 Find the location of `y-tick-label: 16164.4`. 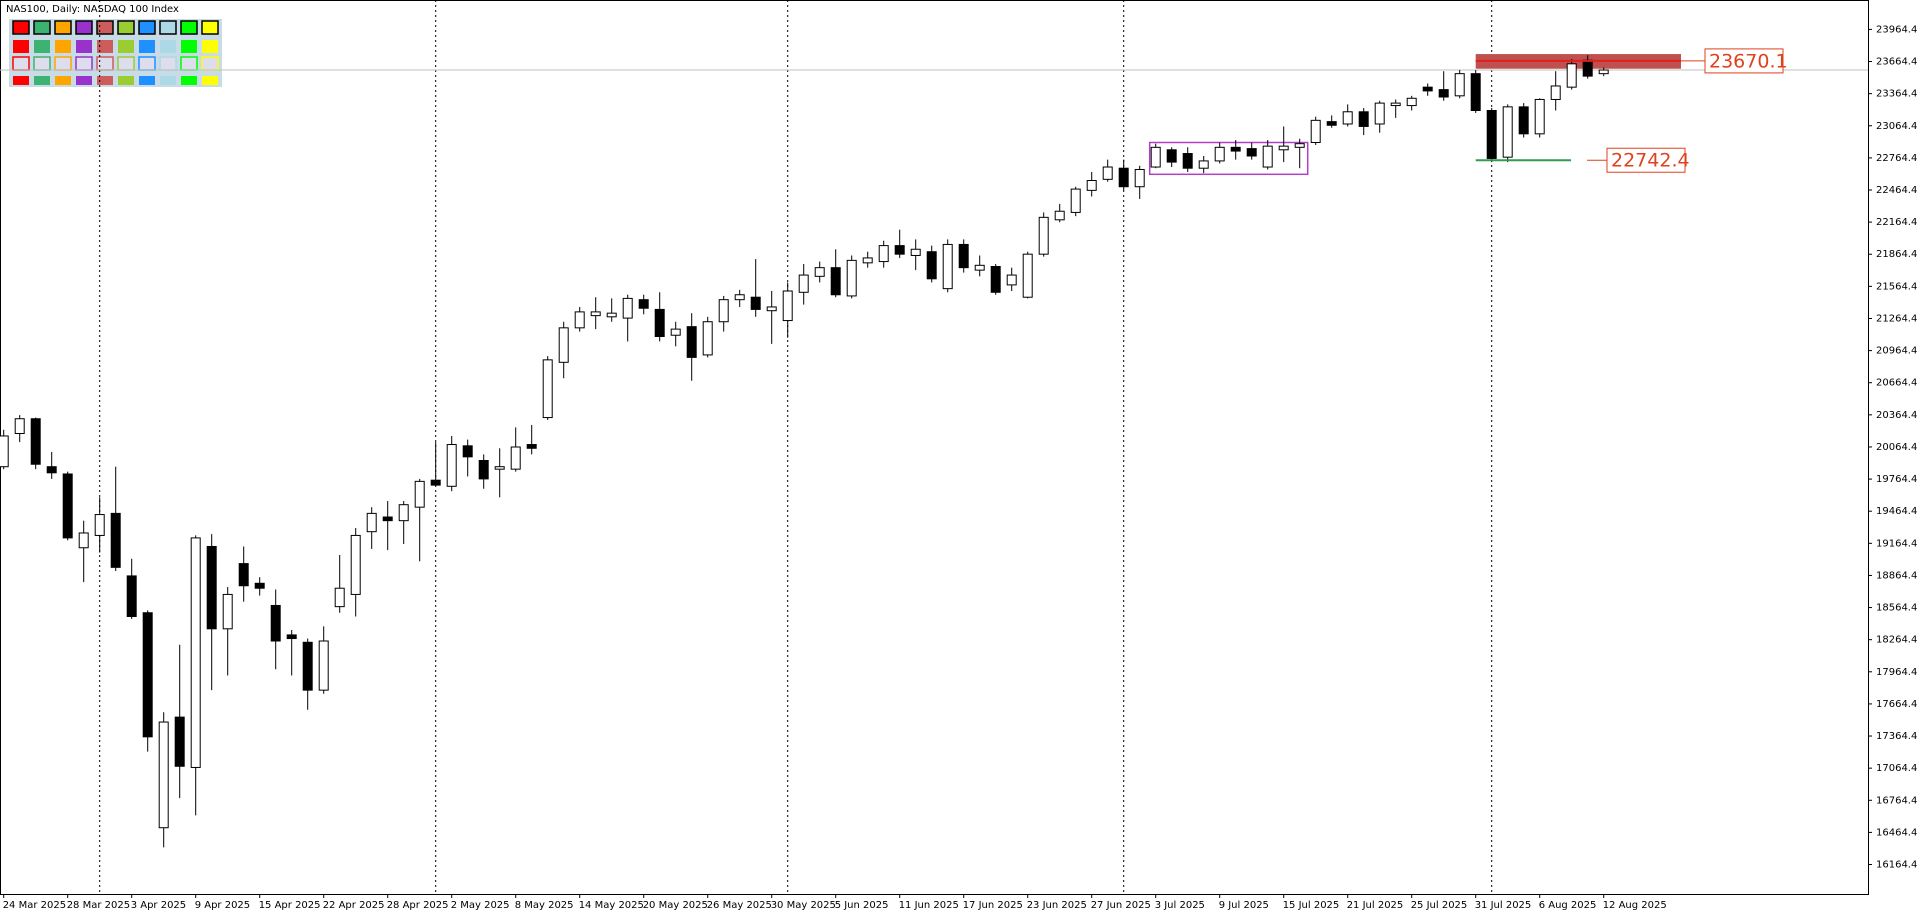

y-tick-label: 16164.4 is located at coordinates (1896, 865).